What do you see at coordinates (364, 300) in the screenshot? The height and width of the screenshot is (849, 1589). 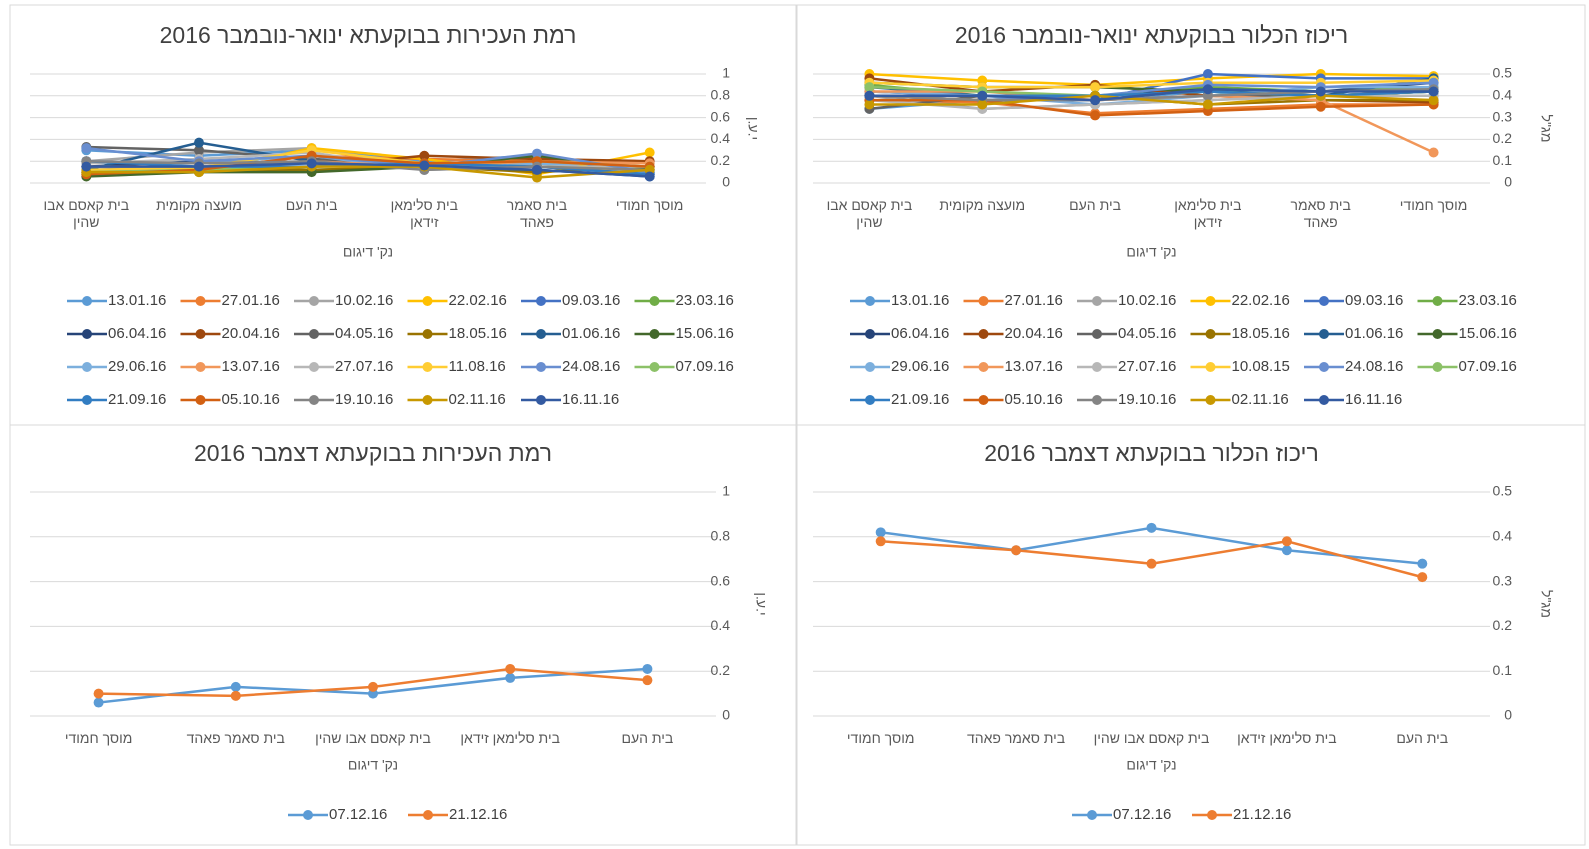 I see `legend-label: 10.02.16` at bounding box center [364, 300].